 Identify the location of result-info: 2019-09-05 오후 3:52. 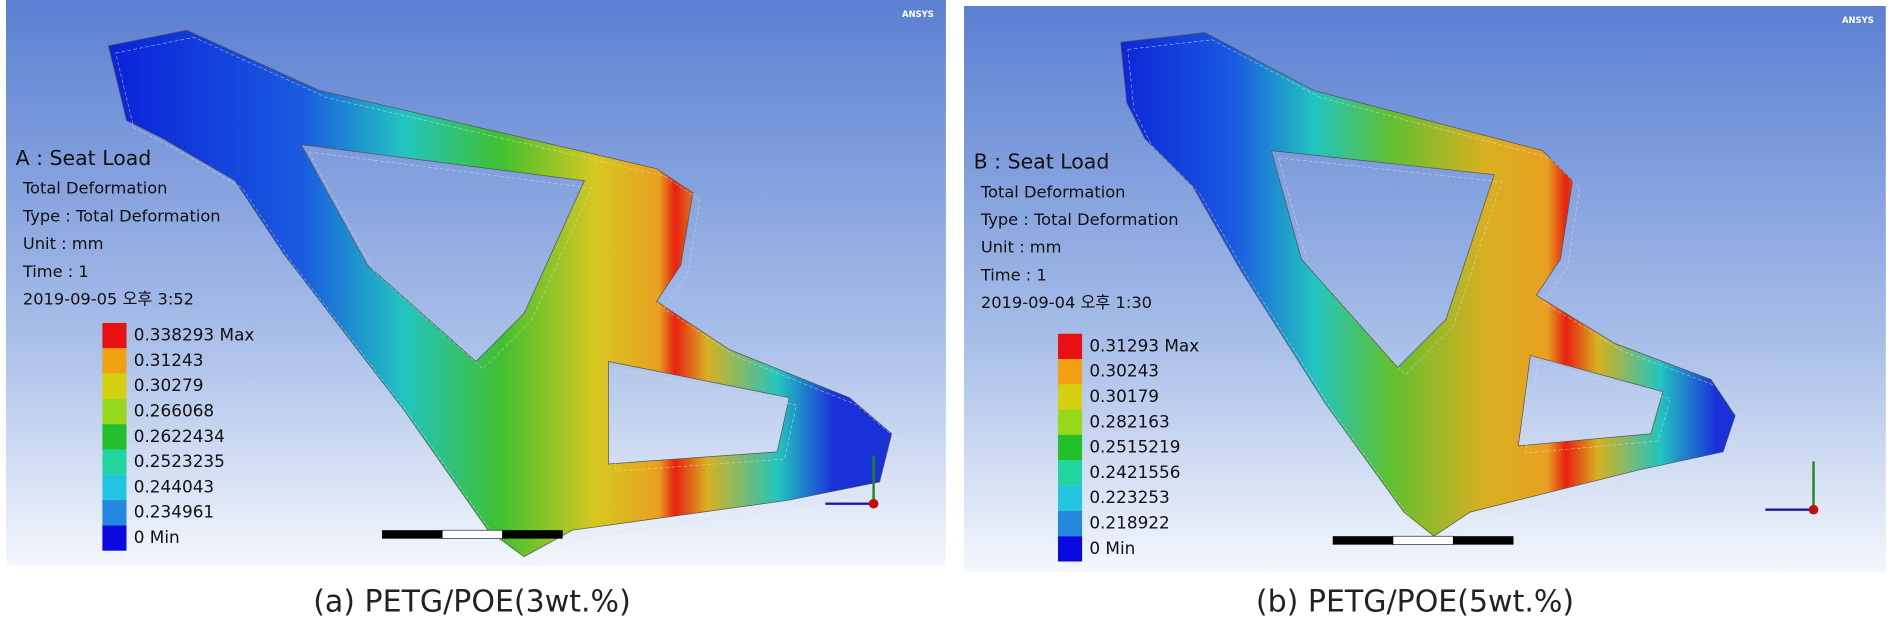
(108, 299).